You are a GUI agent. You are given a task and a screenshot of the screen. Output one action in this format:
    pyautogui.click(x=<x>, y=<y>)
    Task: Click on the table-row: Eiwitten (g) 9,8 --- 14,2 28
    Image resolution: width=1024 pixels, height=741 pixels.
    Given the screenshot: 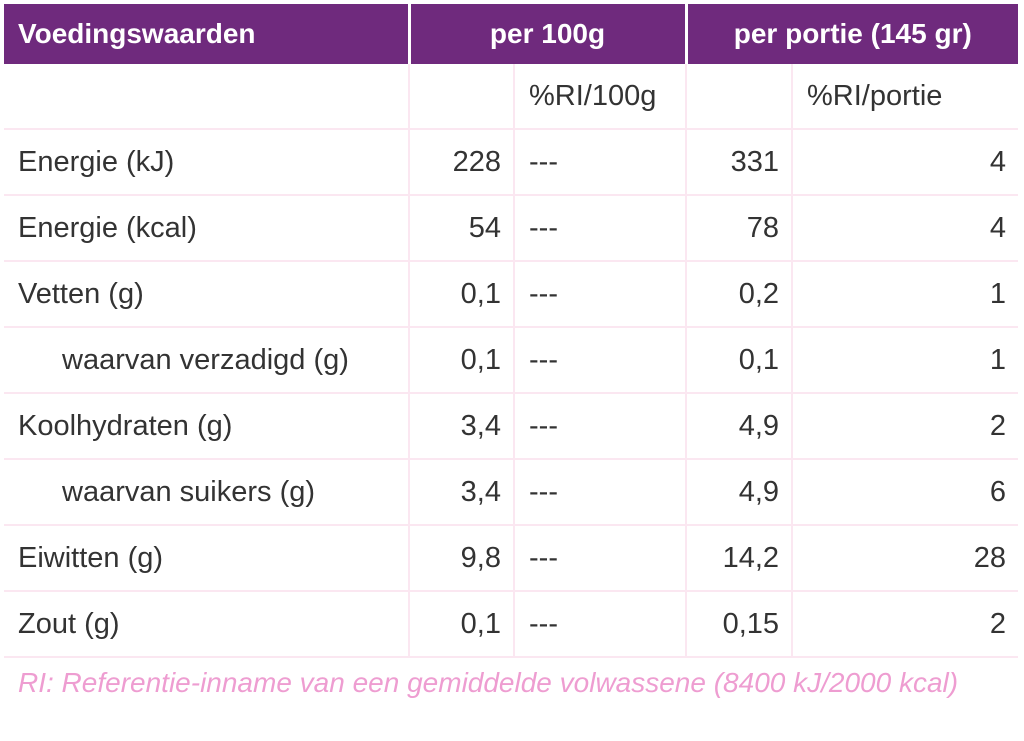 What is the action you would take?
    pyautogui.click(x=511, y=558)
    